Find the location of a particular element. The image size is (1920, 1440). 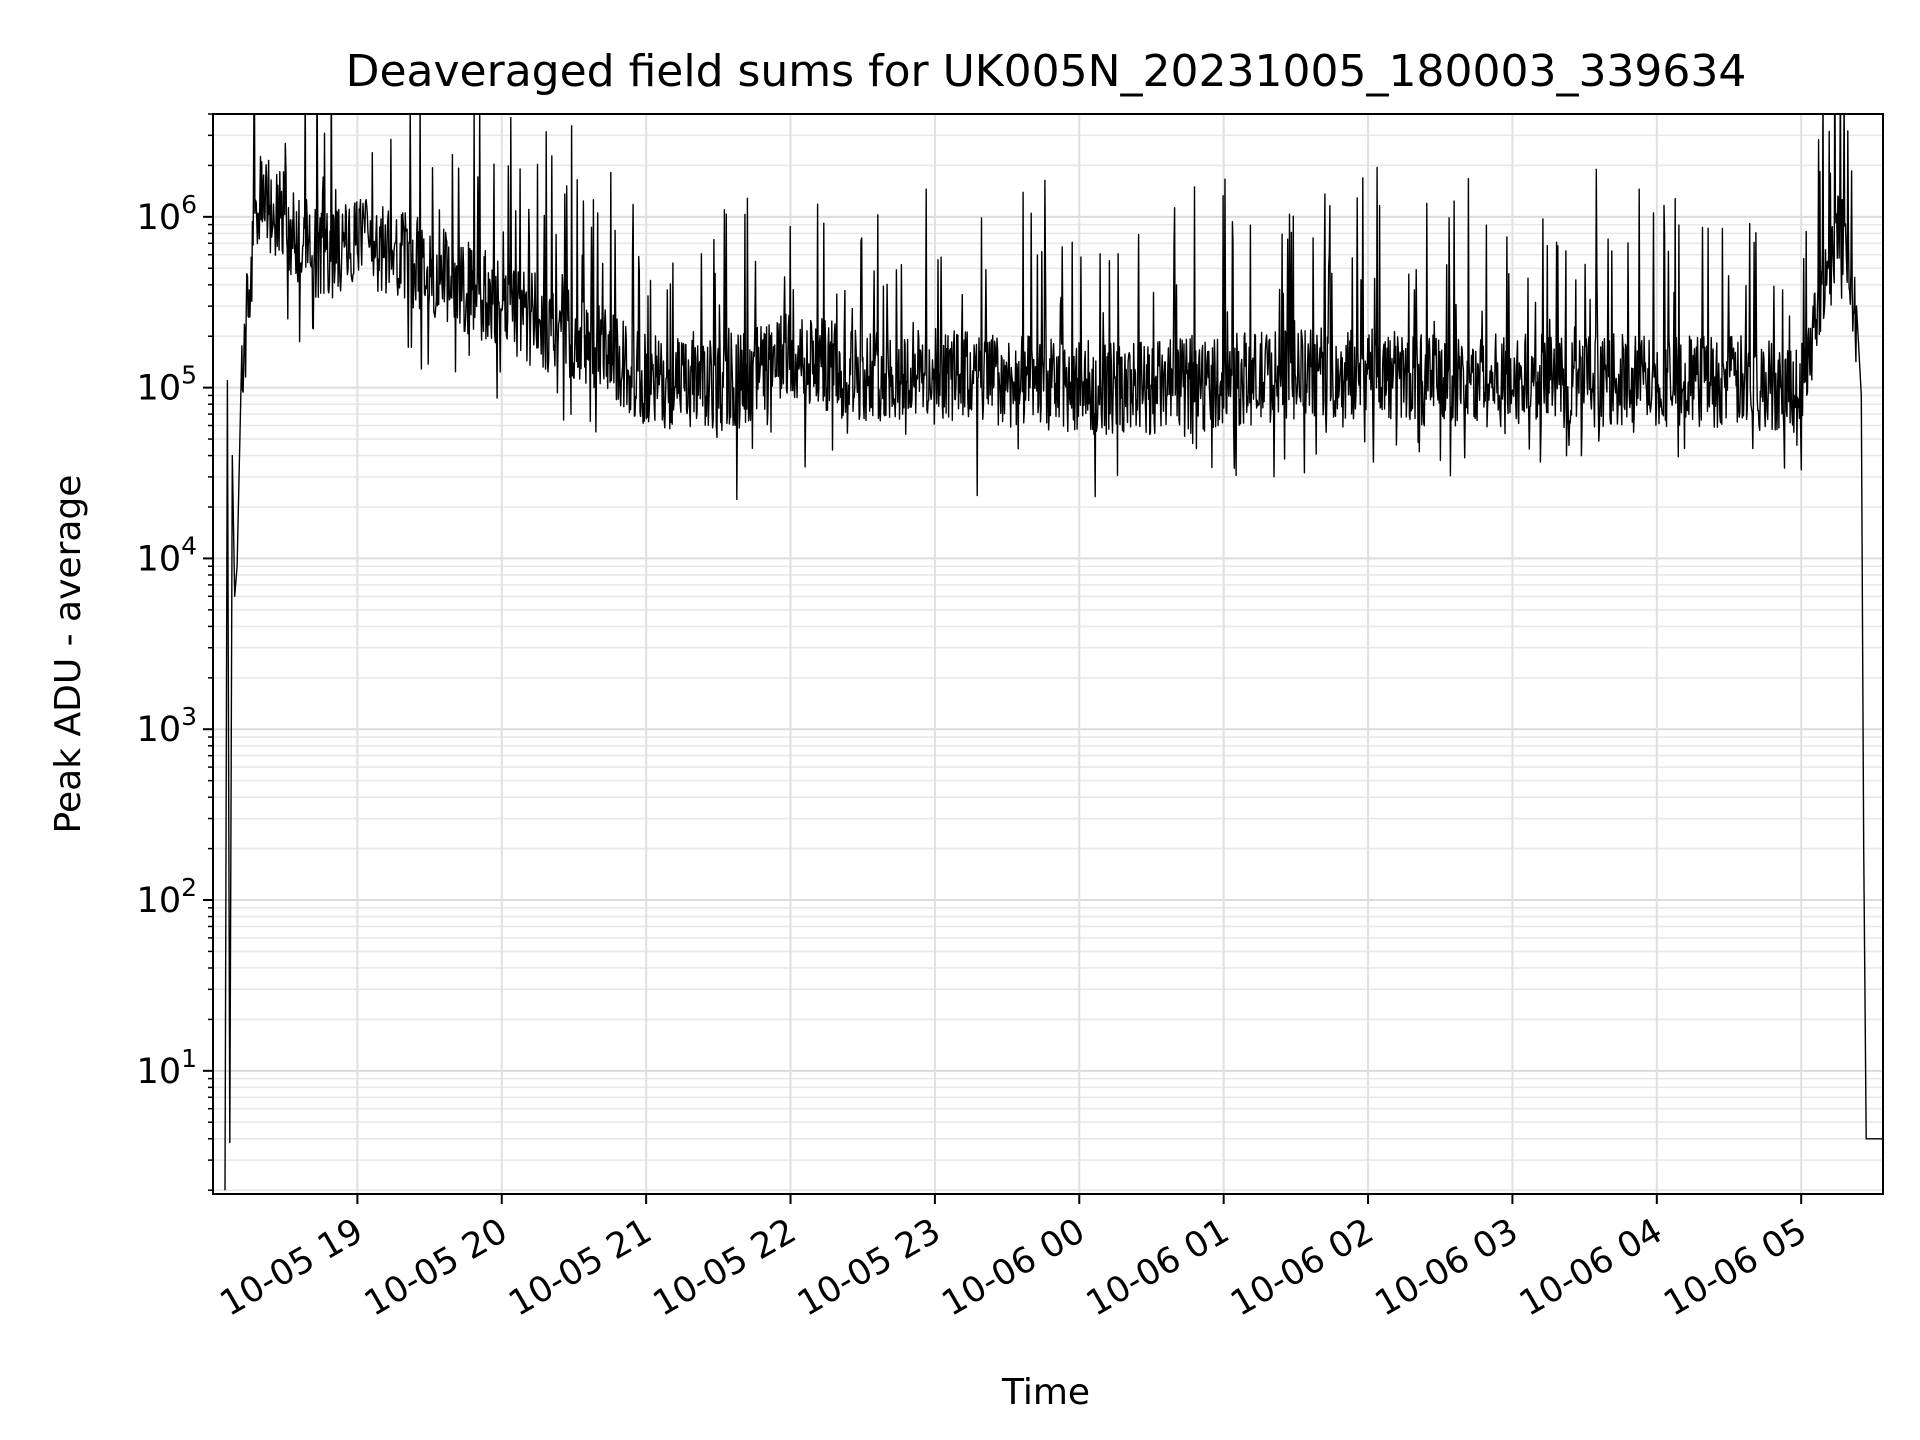

y-tick-label: 10¹ is located at coordinates (167, 1068).